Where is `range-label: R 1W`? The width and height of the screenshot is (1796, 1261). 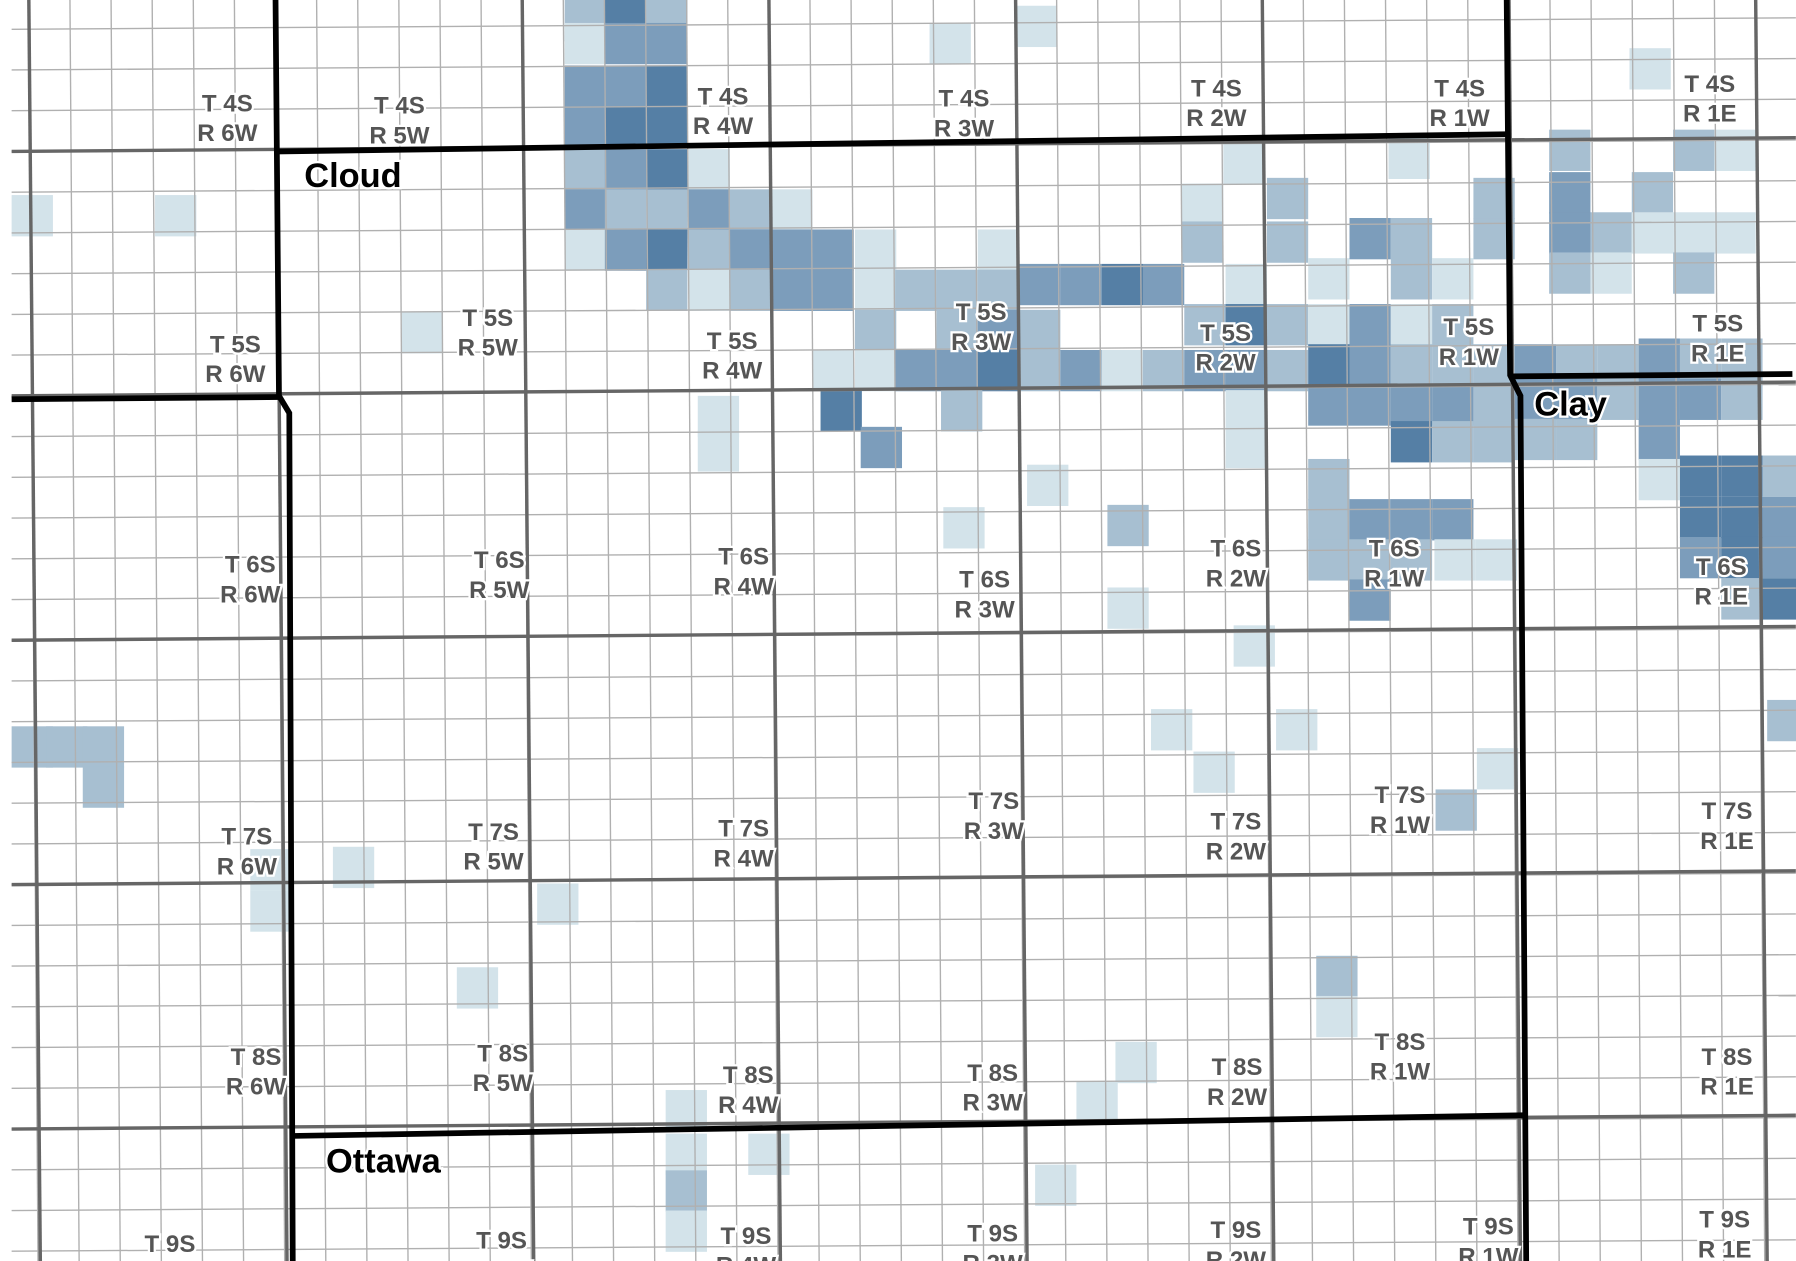 range-label: R 1W is located at coordinates (1400, 825).